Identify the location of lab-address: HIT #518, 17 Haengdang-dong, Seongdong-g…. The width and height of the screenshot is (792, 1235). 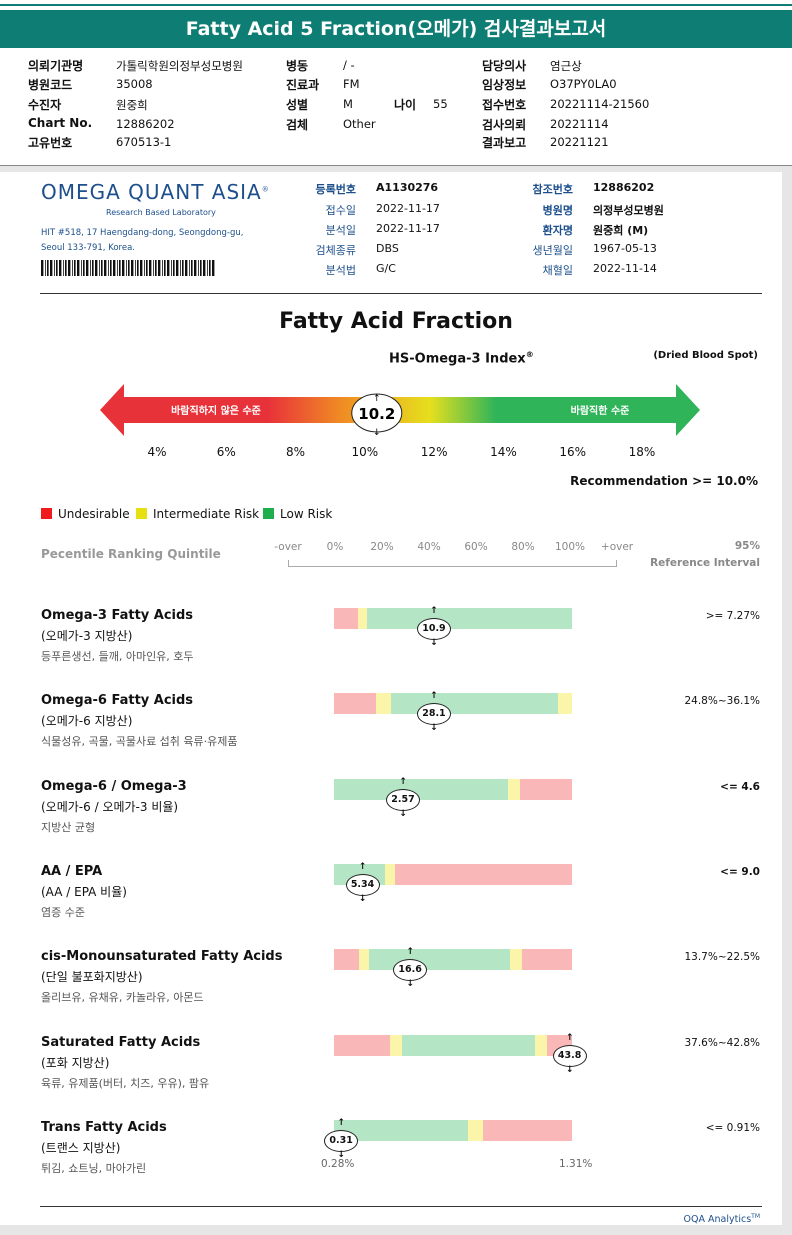
(142, 240).